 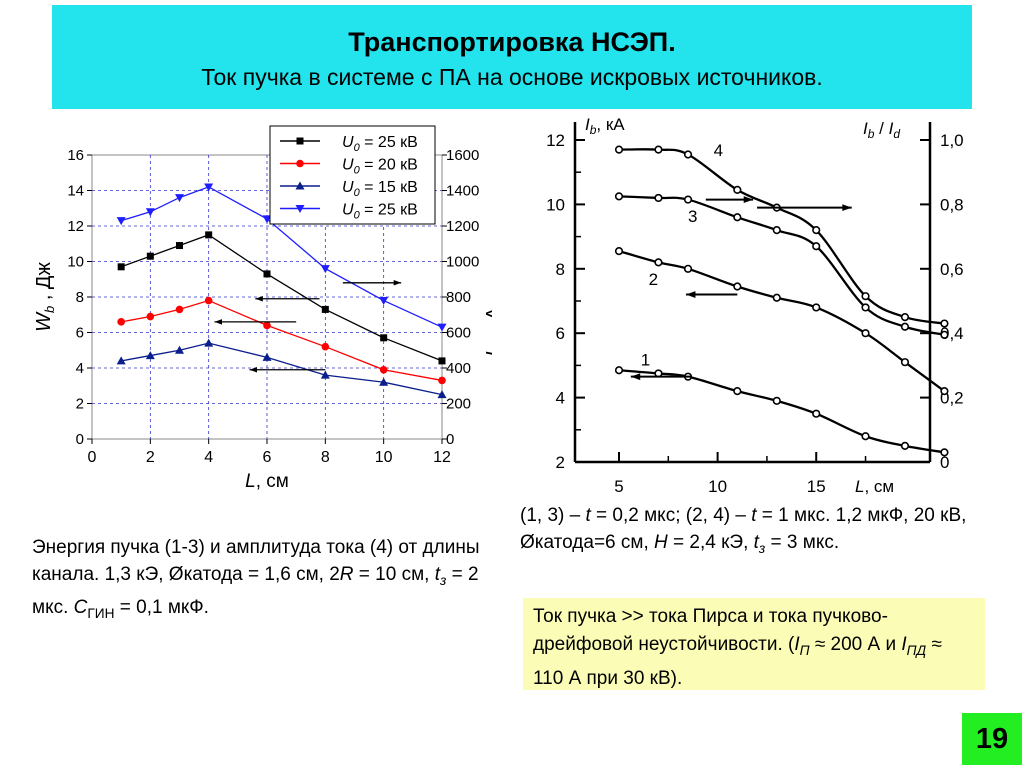 What do you see at coordinates (487, 331) in the screenshot?
I see `y2-axis-label: Ib2 , А` at bounding box center [487, 331].